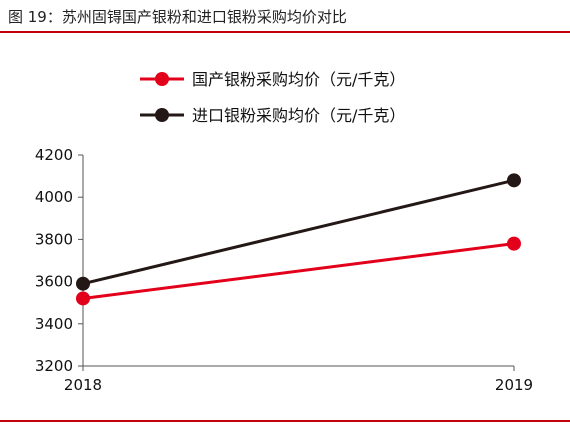 The image size is (570, 426). I want to click on legend: 国产银粉采购均价（元/千克） 进口银粉采购均价（元/千克）, so click(272, 97).